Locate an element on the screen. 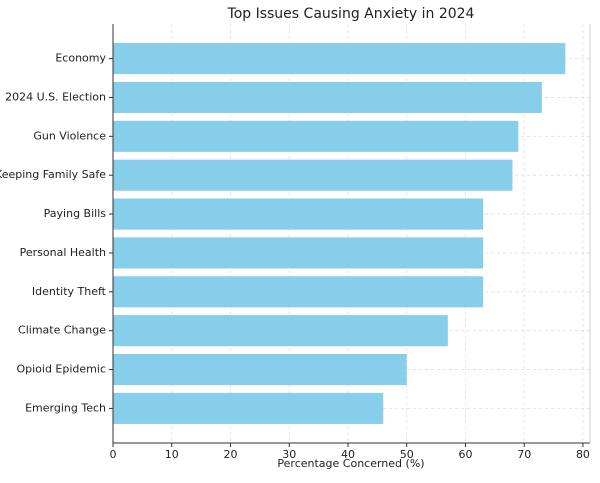  x-tick-label: 10 is located at coordinates (172, 454).